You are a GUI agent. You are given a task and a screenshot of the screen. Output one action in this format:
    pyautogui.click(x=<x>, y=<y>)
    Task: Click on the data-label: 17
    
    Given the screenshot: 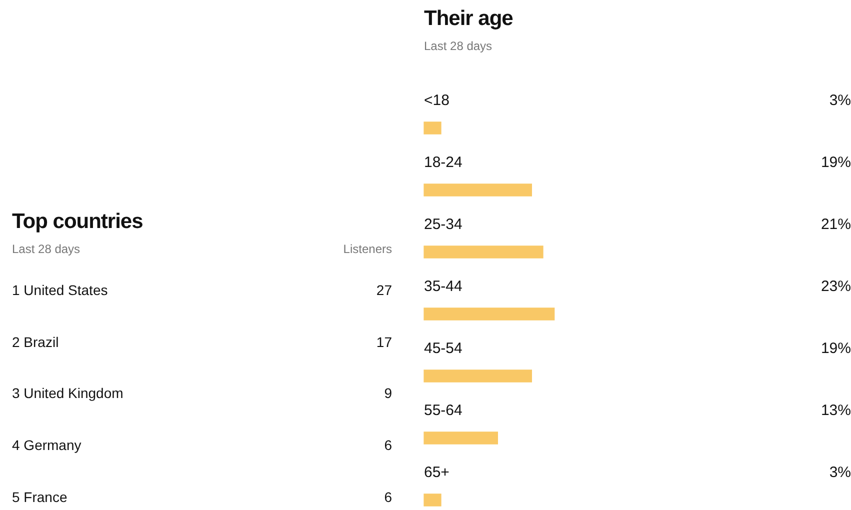 What is the action you would take?
    pyautogui.click(x=384, y=342)
    